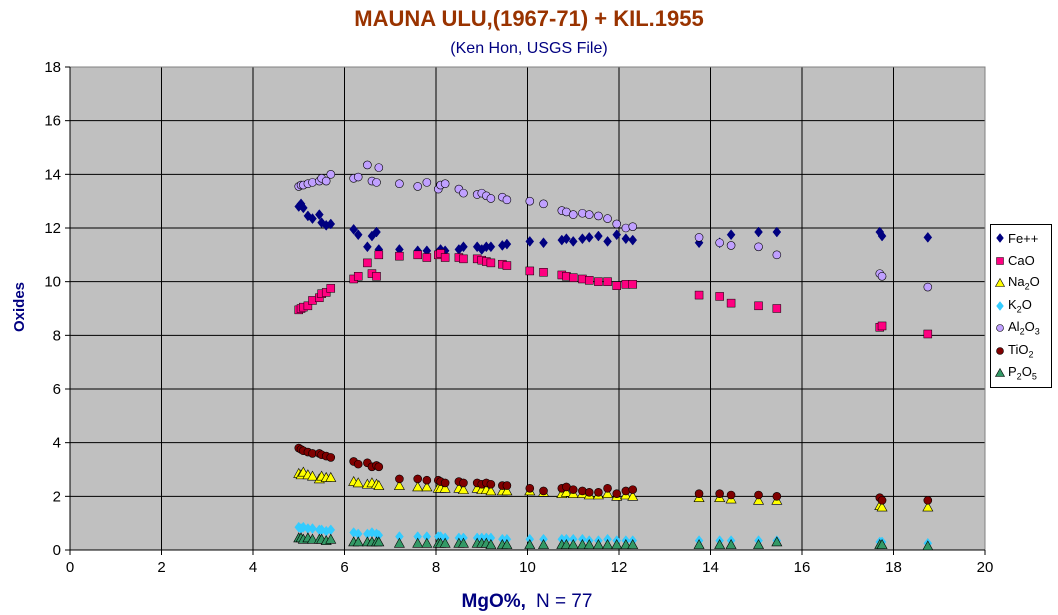 The width and height of the screenshot is (1058, 615). I want to click on series-tio2, so click(613, 474).